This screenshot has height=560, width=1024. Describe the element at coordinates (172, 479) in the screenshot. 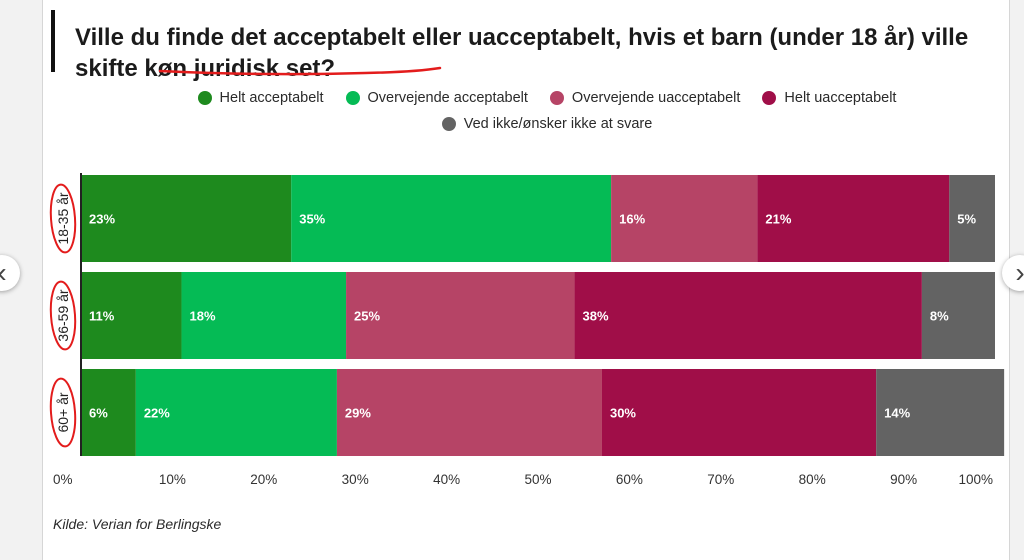

I see `x-tick-label: 10%` at that location.